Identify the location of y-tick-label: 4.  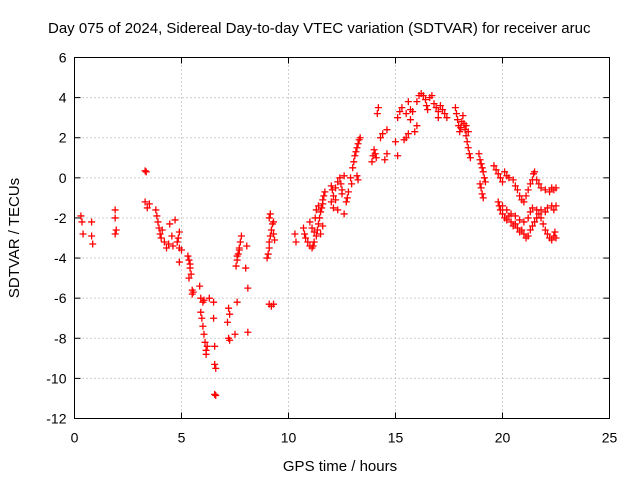
(63, 98).